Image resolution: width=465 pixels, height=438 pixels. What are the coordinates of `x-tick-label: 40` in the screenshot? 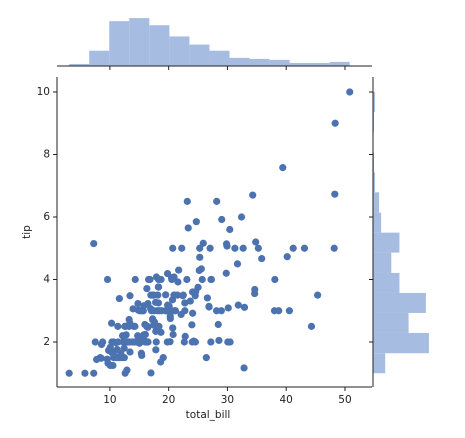 It's located at (286, 400).